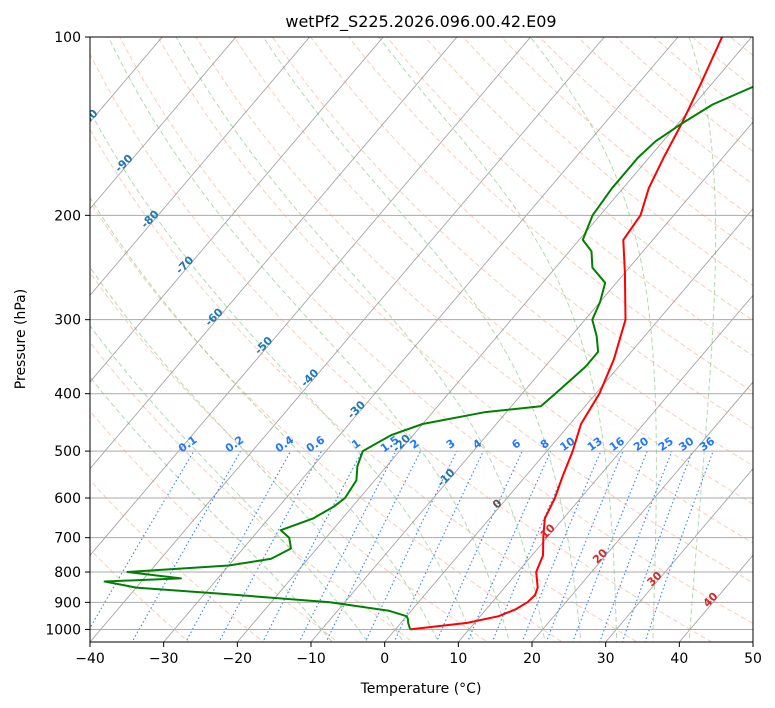 The width and height of the screenshot is (775, 708). Describe the element at coordinates (445, 477) in the screenshot. I see `isotherm-label: -10` at that location.